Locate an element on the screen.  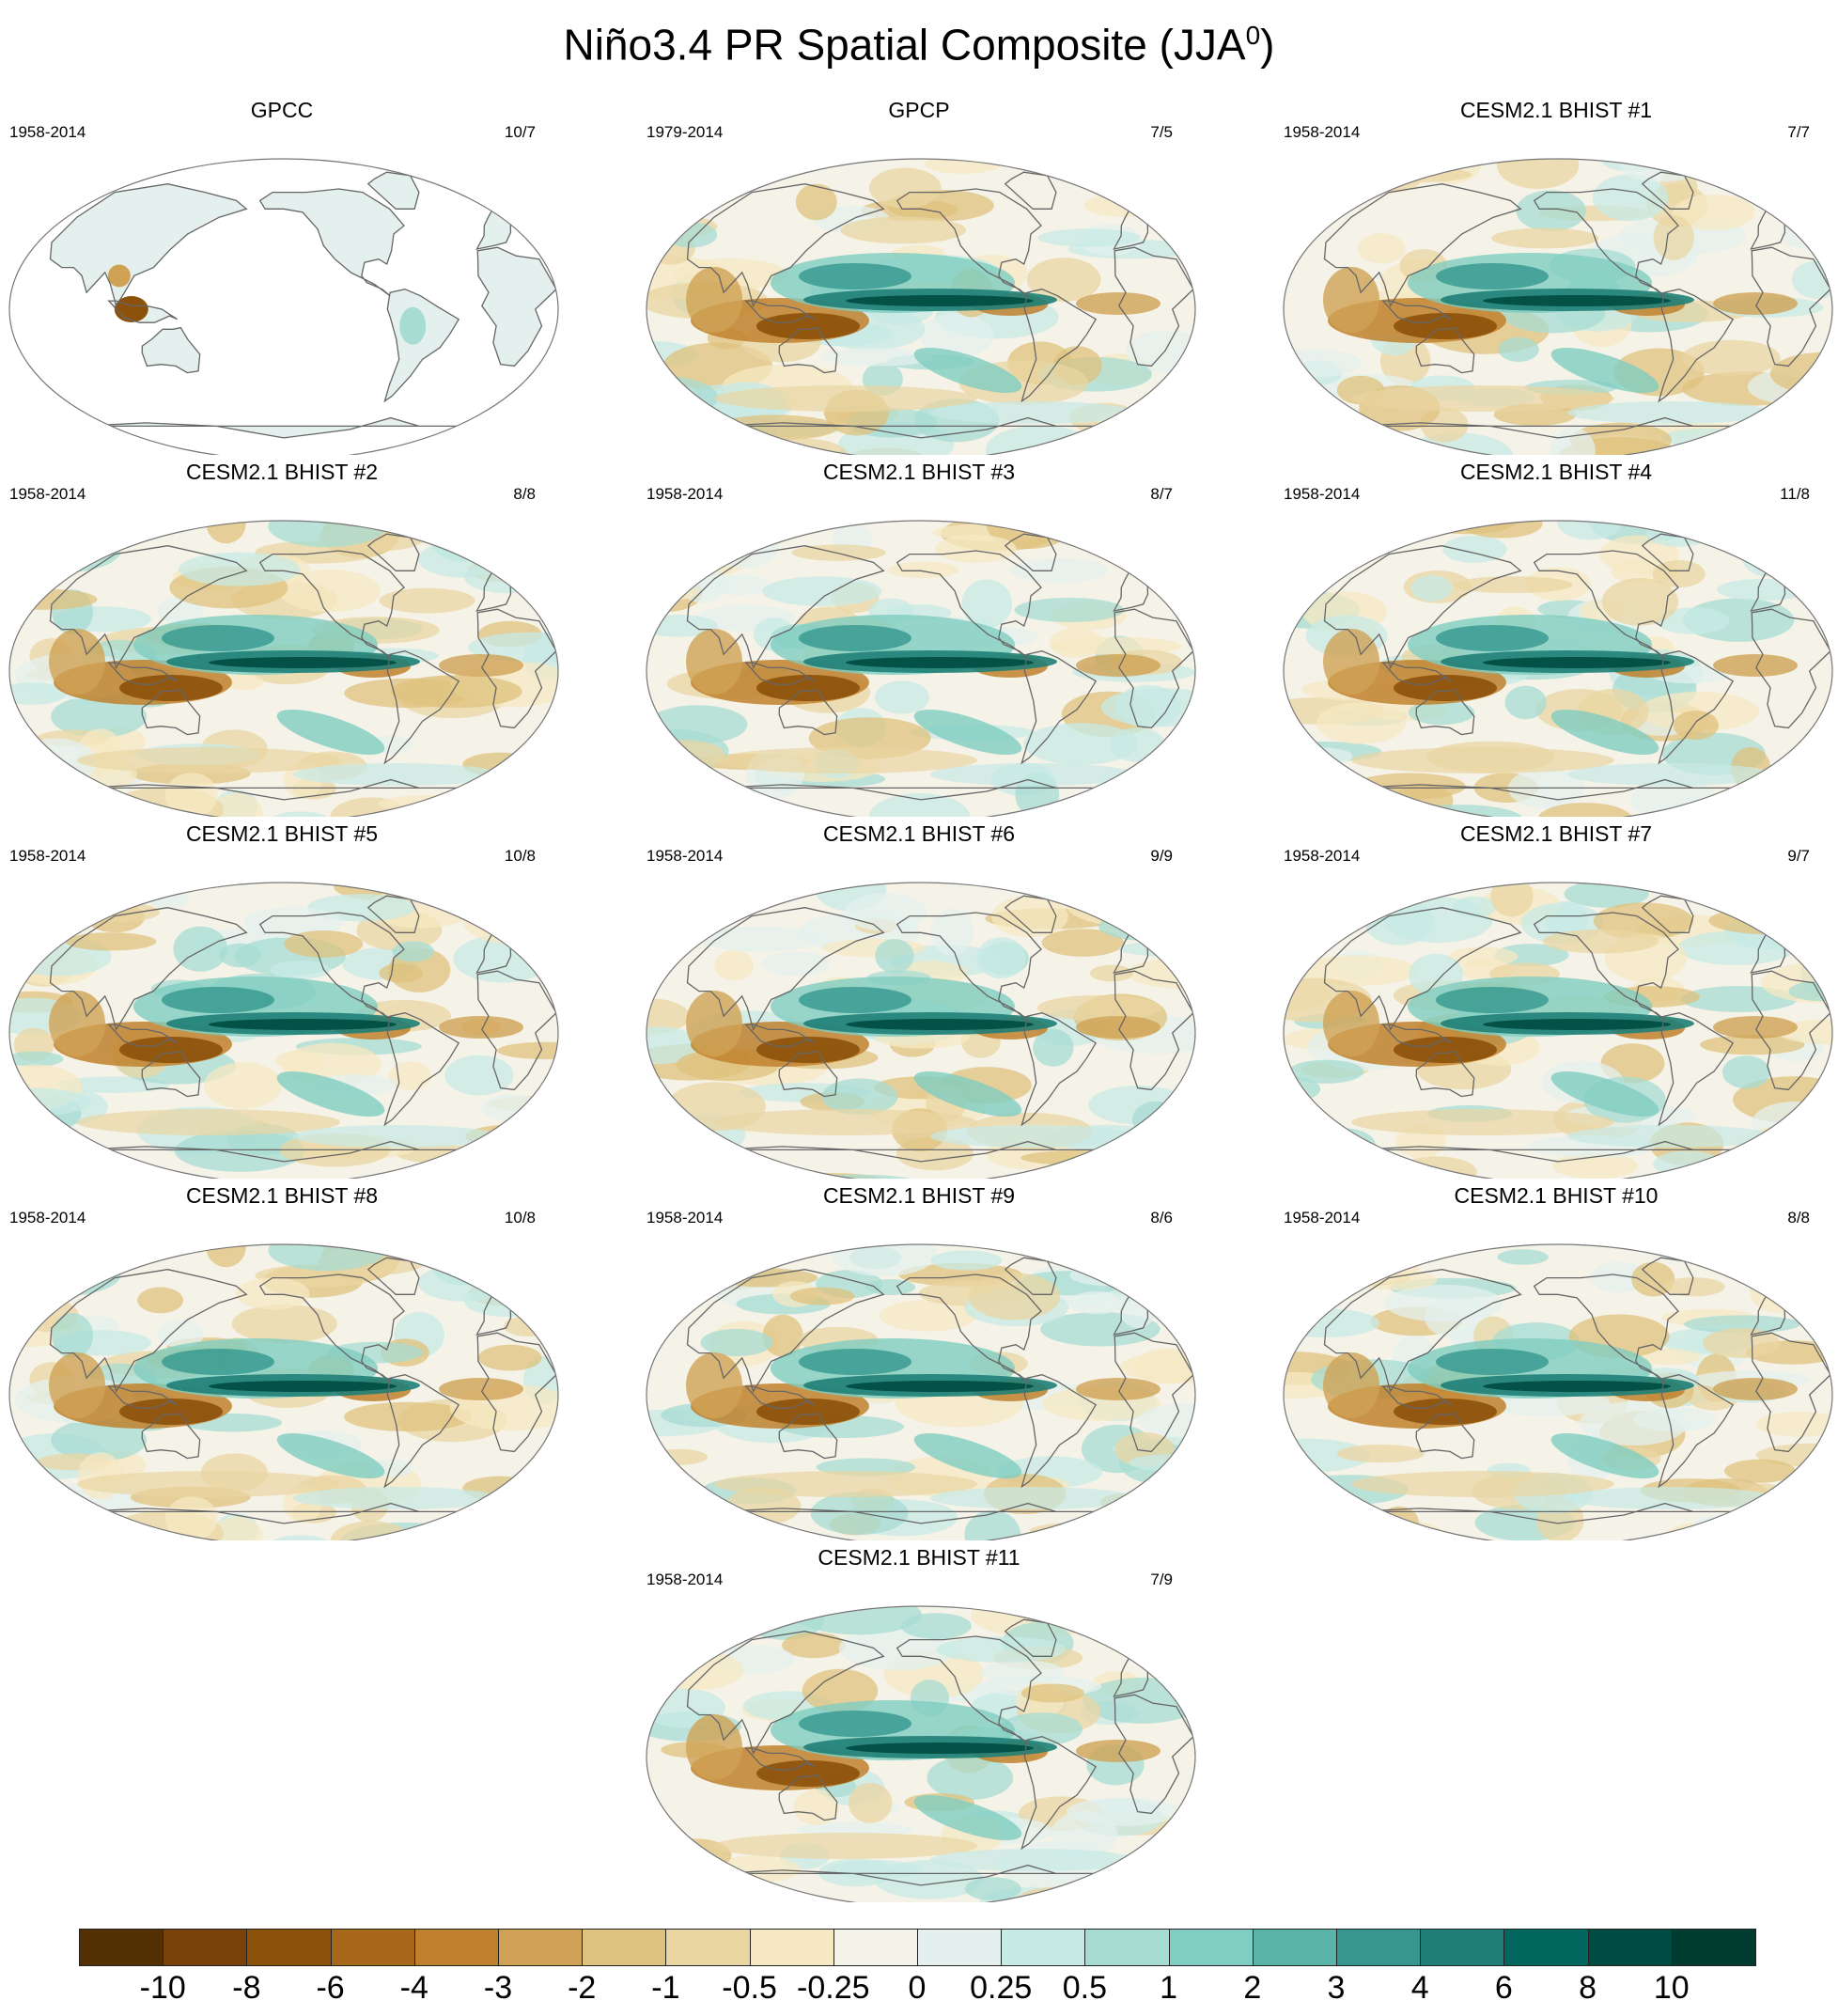
panel-event-count: 11/8 is located at coordinates (1795, 494).